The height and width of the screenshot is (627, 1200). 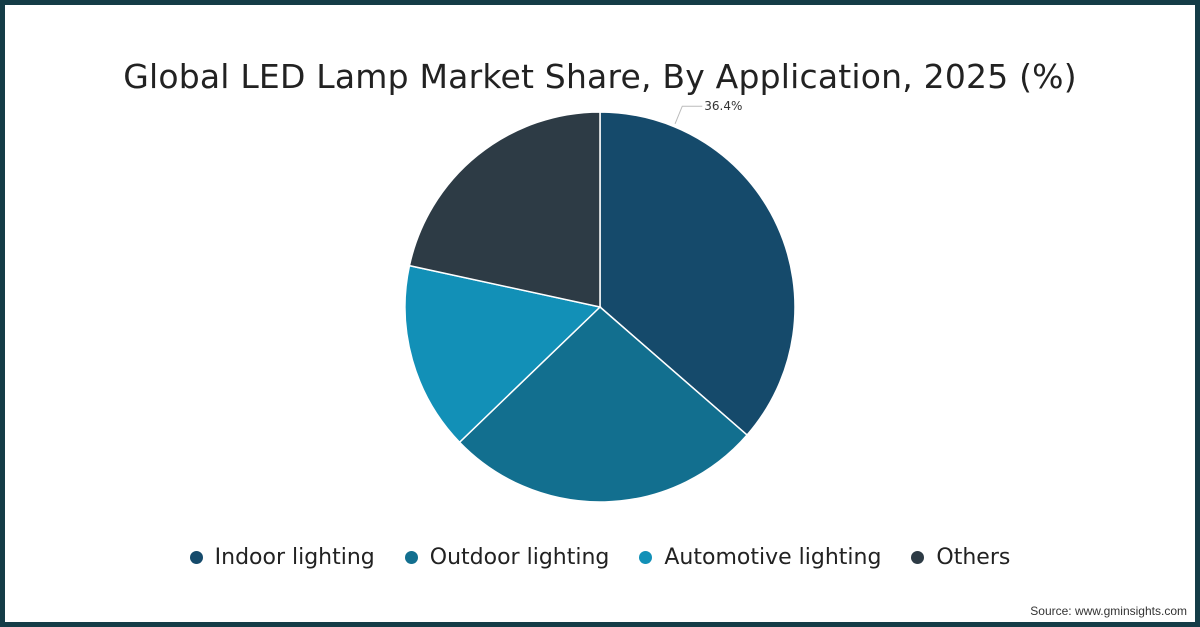 I want to click on source-note: Source: www.gminsights.com, so click(x=1108, y=611).